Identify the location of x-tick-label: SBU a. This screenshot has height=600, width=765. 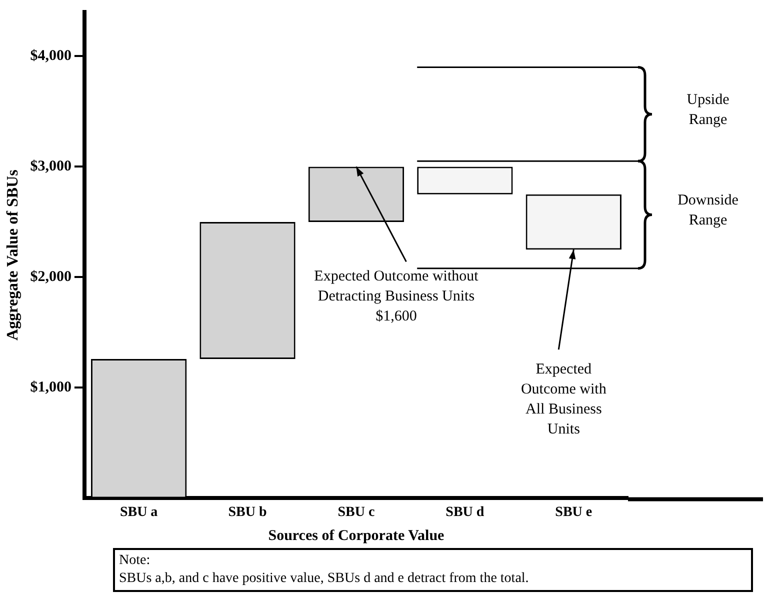
(139, 512).